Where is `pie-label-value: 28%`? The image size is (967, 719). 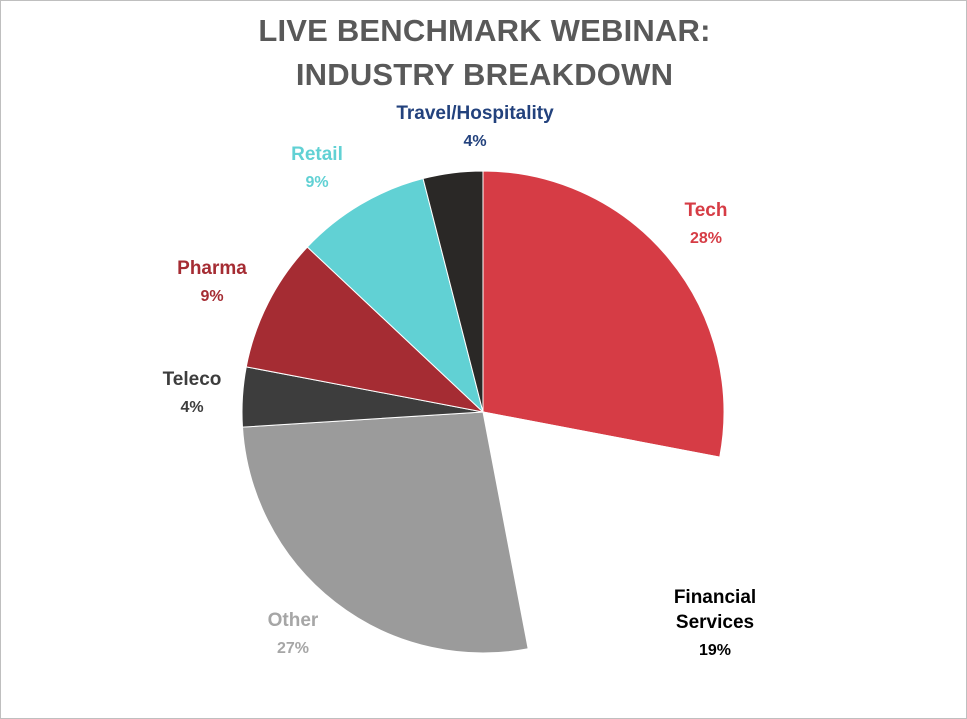
pie-label-value: 28% is located at coordinates (706, 238).